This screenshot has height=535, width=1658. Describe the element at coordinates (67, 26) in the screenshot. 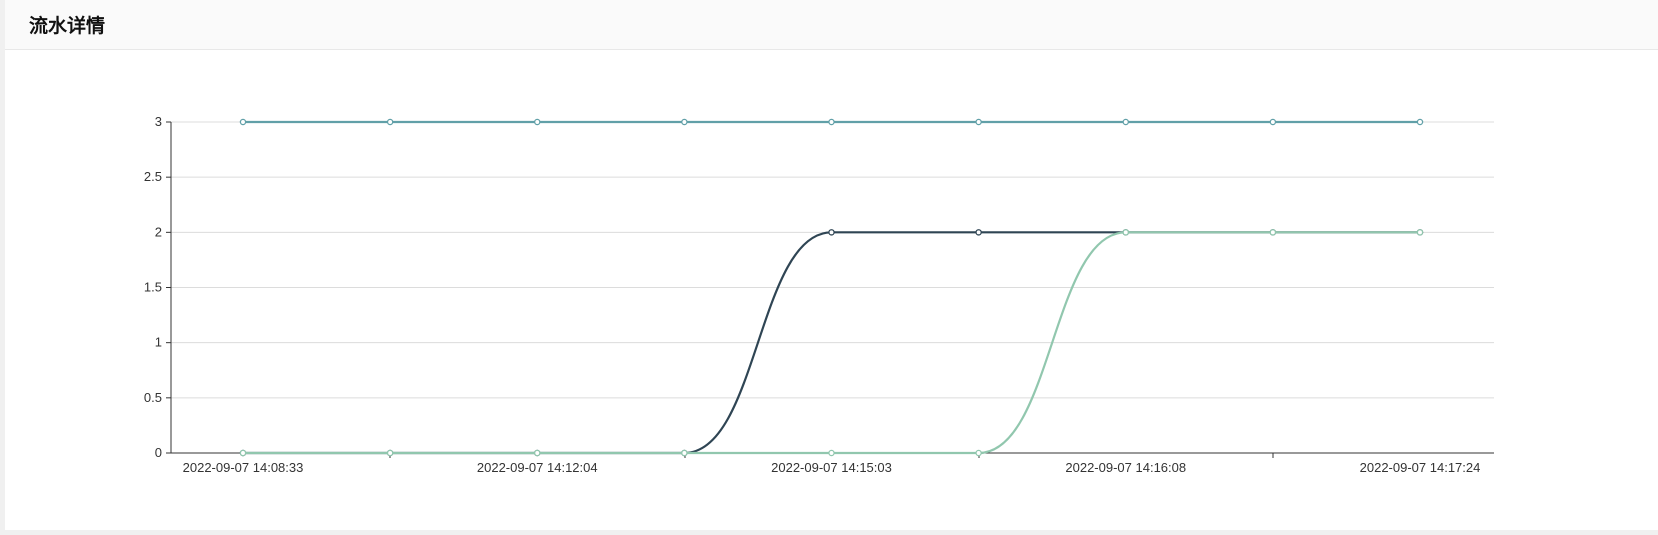

I see `page-title: 流水详情` at that location.